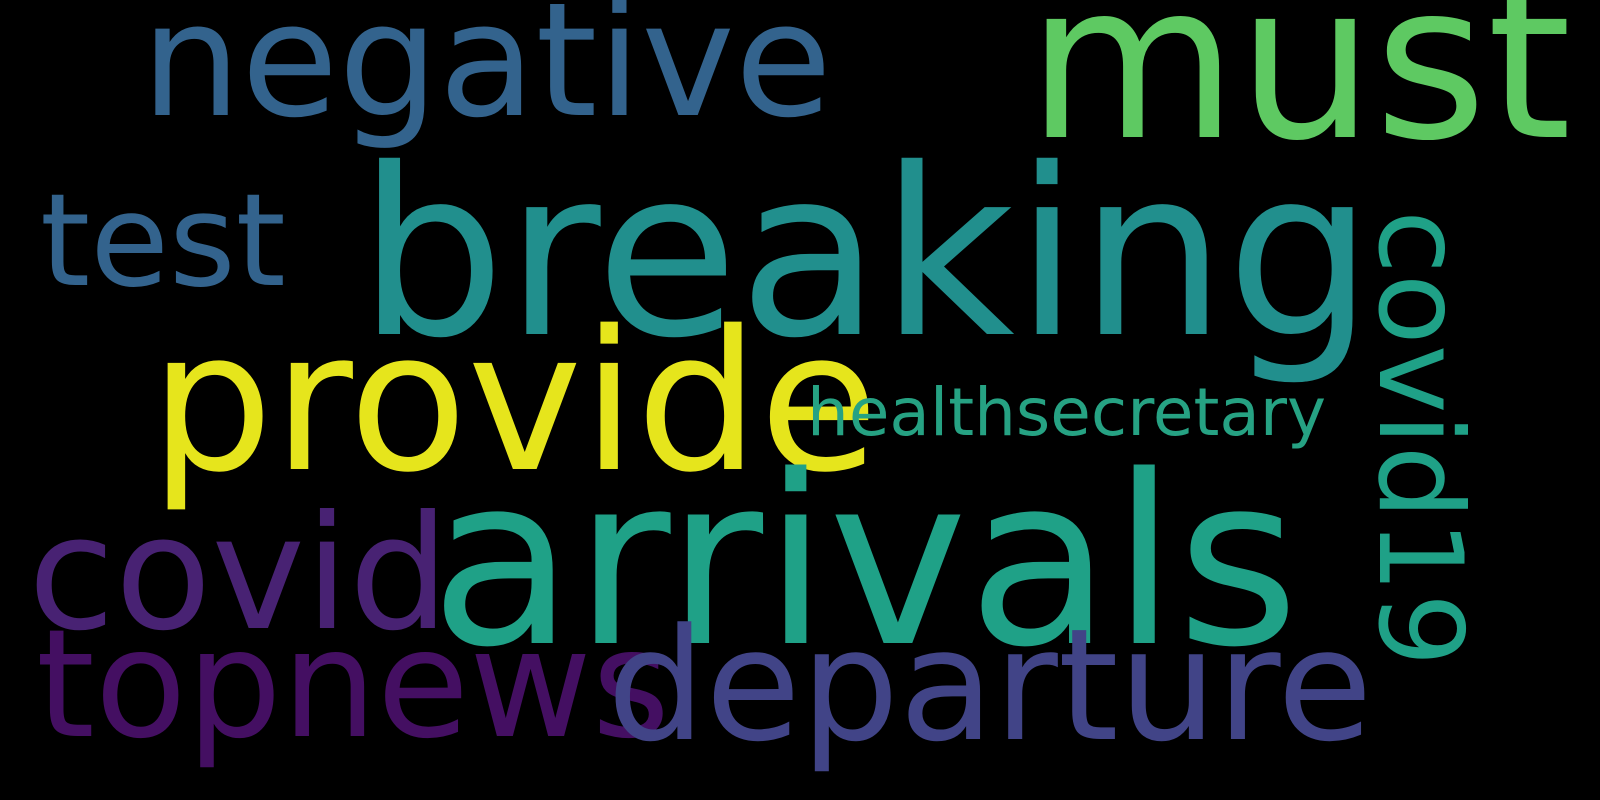  What do you see at coordinates (1299, 94) in the screenshot?
I see `word-must: must` at bounding box center [1299, 94].